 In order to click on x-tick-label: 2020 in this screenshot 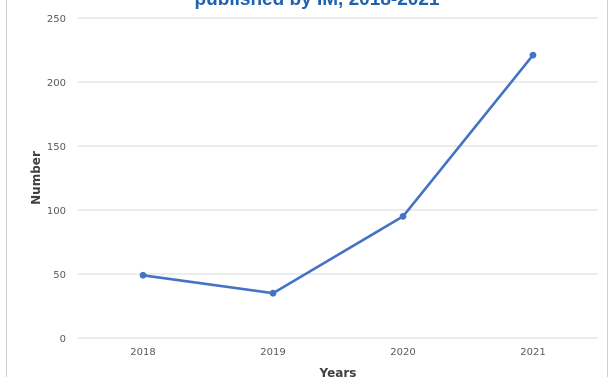, I will do `click(402, 352)`.